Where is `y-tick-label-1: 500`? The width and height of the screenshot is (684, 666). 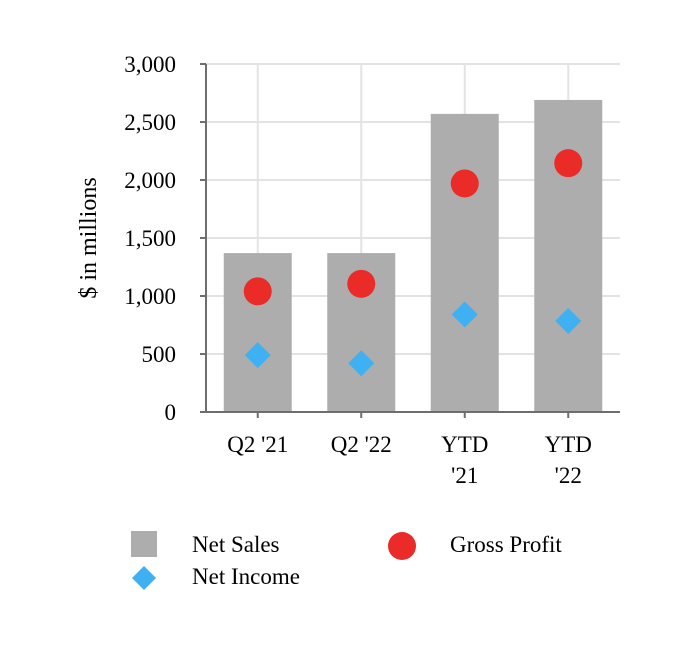
y-tick-label-1: 500 is located at coordinates (159, 354).